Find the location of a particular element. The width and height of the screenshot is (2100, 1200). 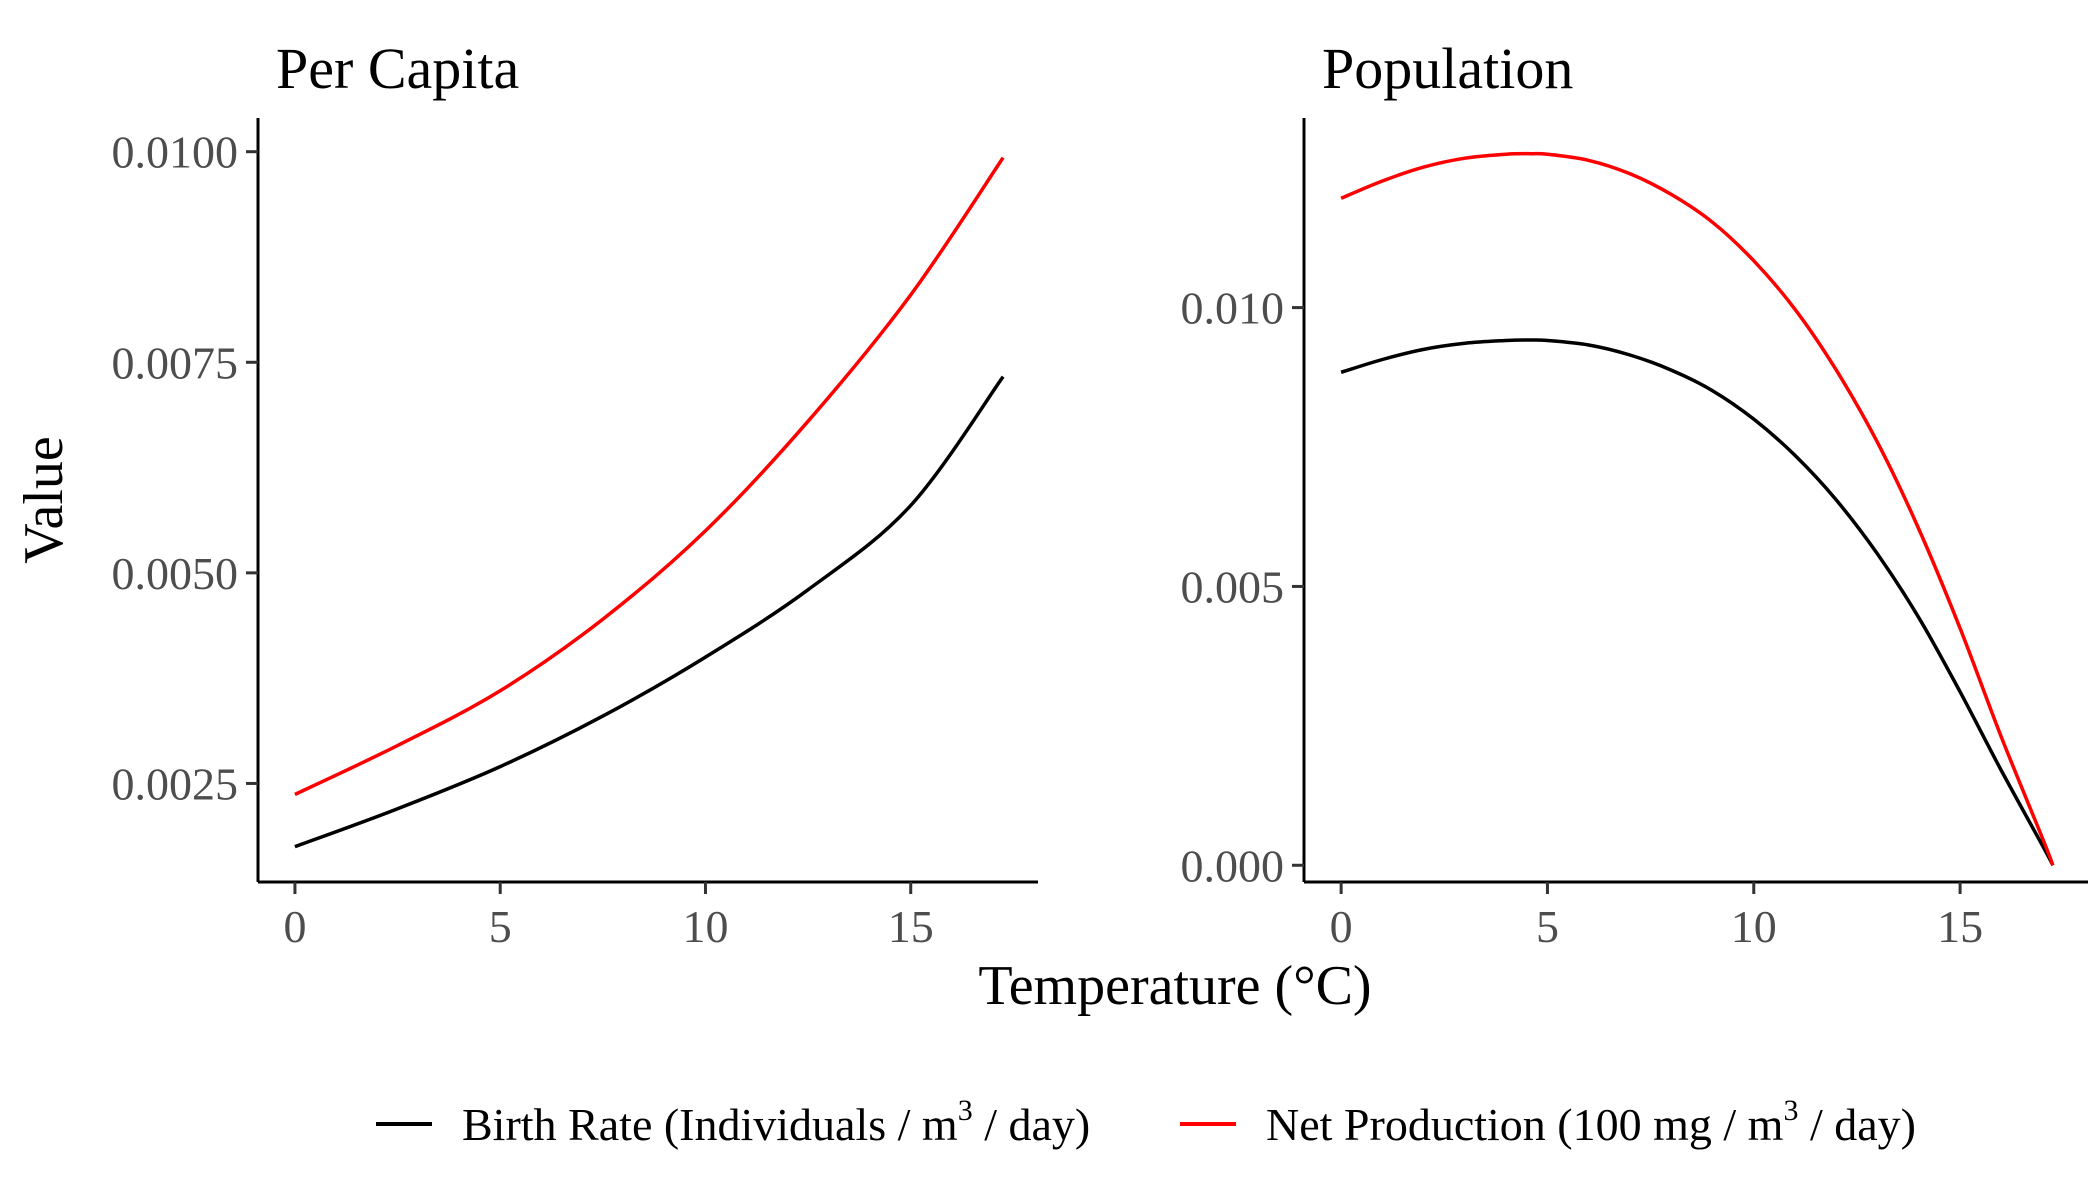

y-tick-label: 0.000 is located at coordinates (1233, 865).